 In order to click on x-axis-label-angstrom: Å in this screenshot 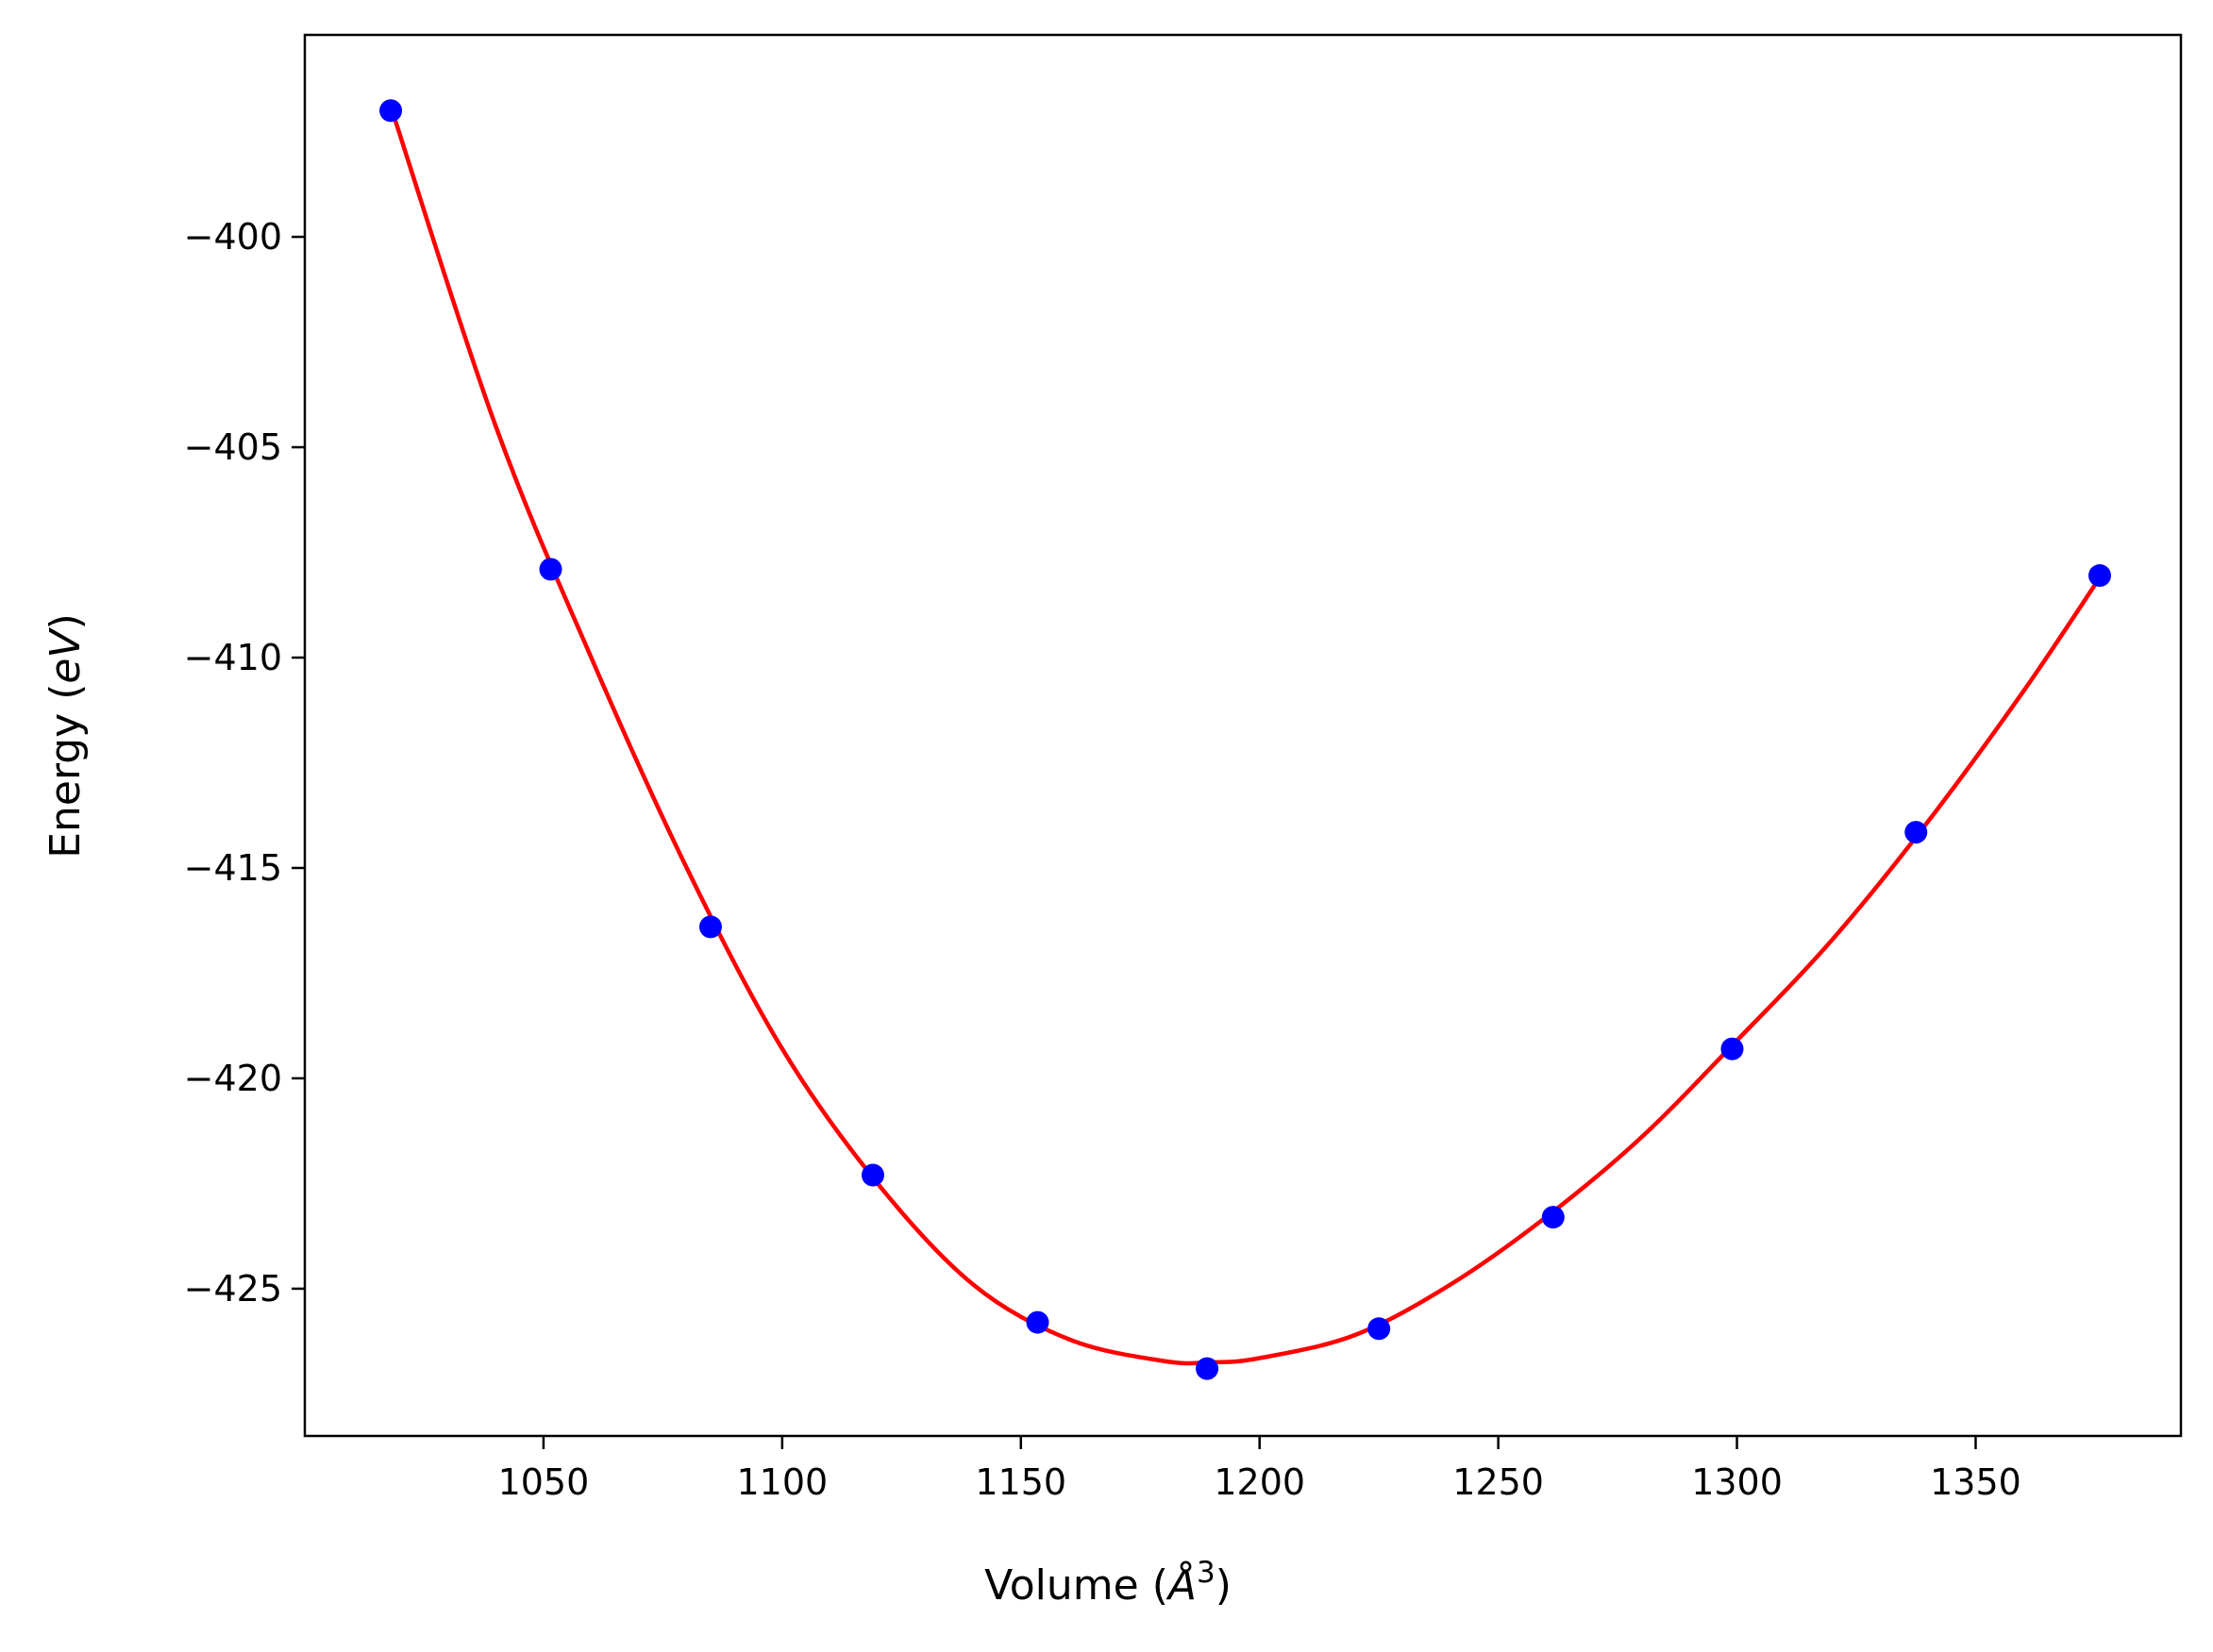, I will do `click(1181, 1585)`.